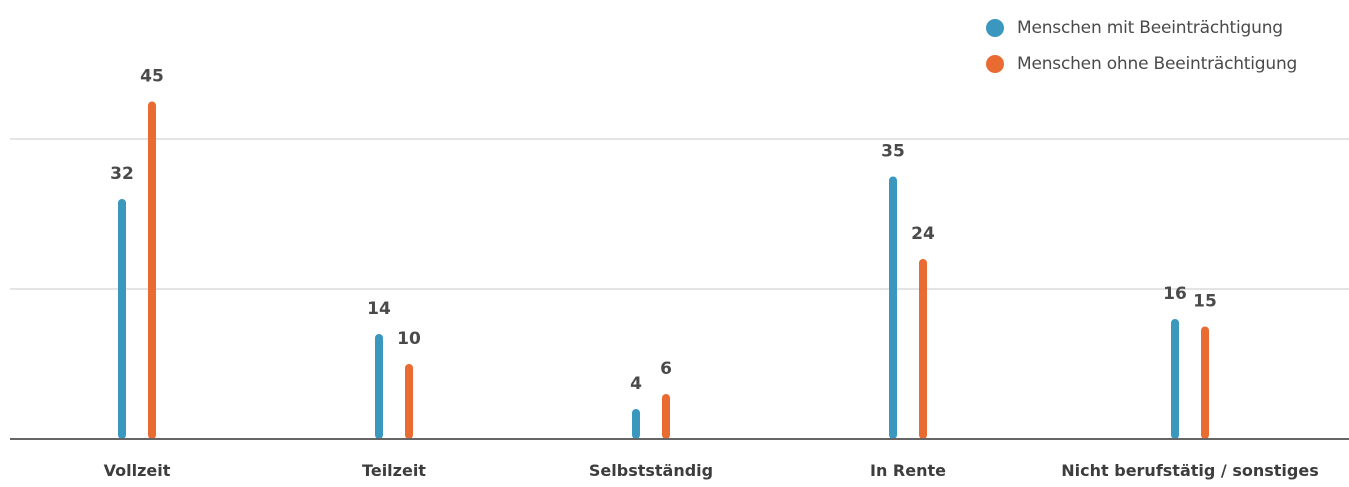  What do you see at coordinates (1150, 28) in the screenshot?
I see `legend-label-series-1: Menschen mit Beeinträchtigung` at bounding box center [1150, 28].